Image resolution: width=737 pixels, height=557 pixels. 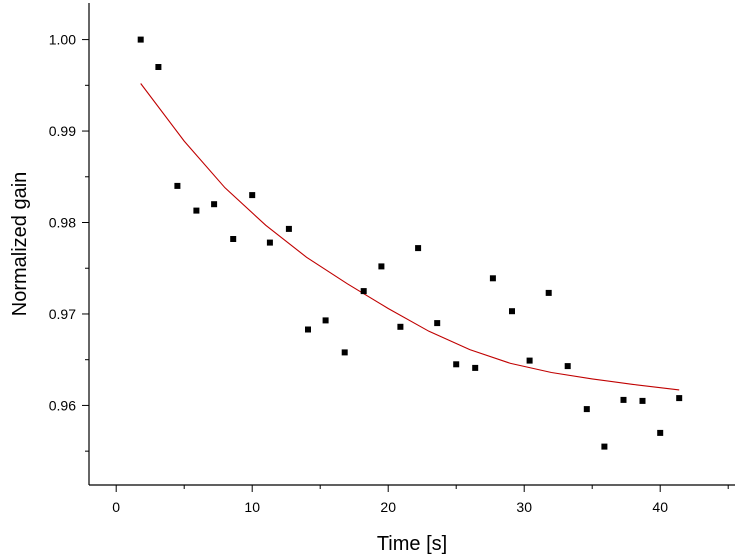 I want to click on x-axis-label: Time [s], so click(x=412, y=544).